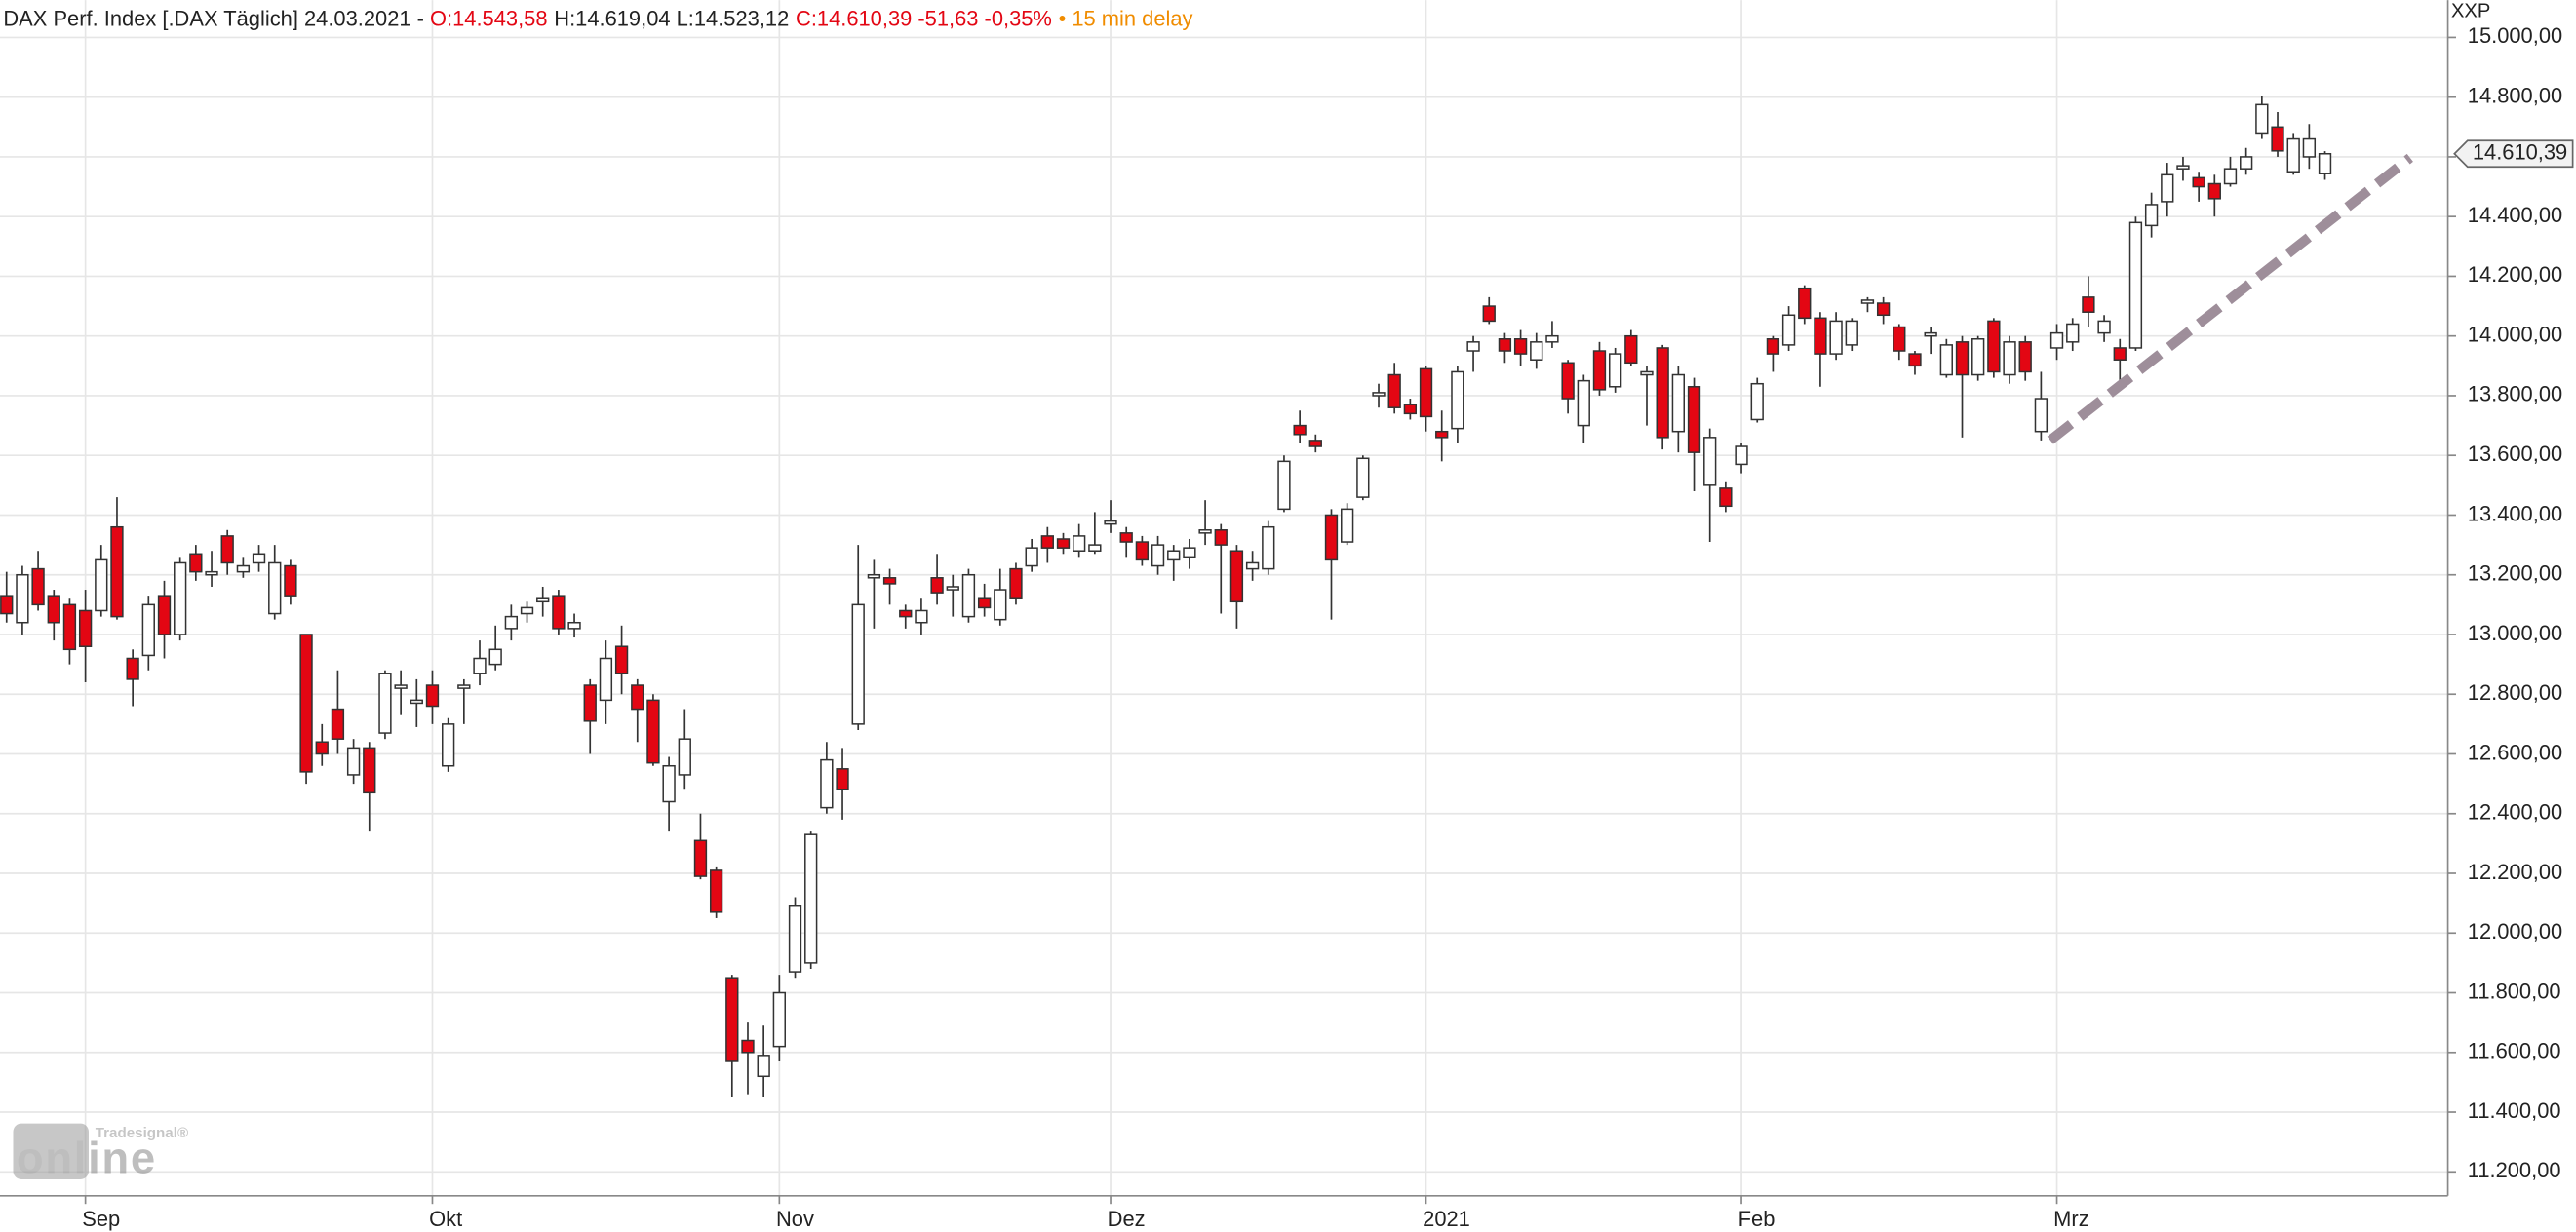 The image size is (2576, 1232). Describe the element at coordinates (2230, 298) in the screenshot. I see `trend-line` at that location.